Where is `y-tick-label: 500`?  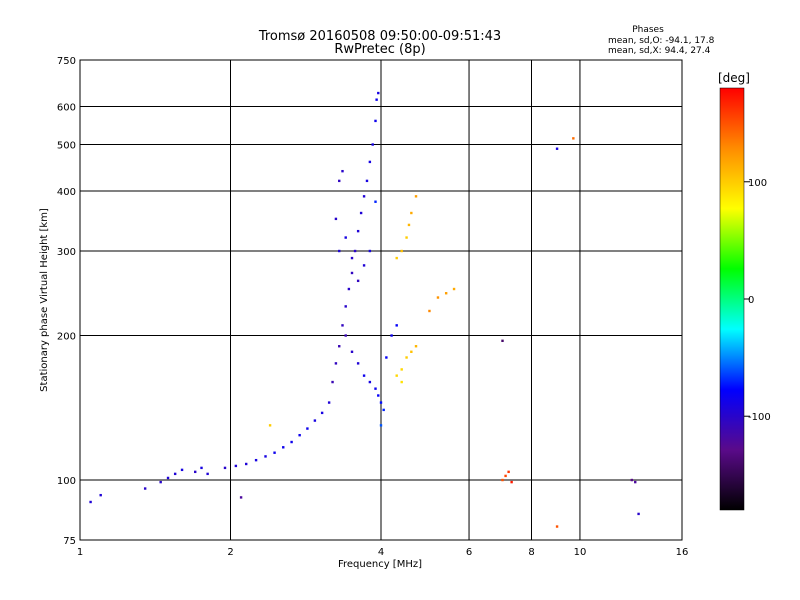 y-tick-label: 500 is located at coordinates (66, 146).